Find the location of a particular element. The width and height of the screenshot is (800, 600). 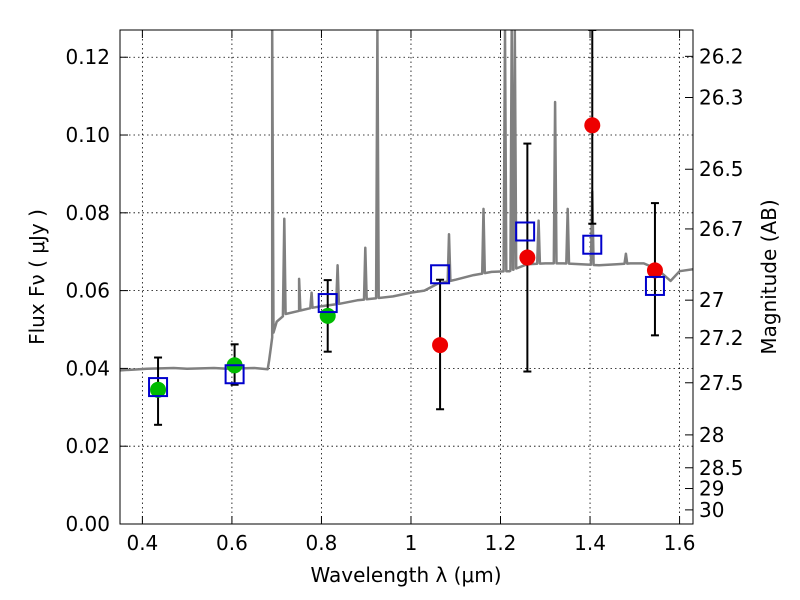

magnitude-tick-label: 27.5 is located at coordinates (721, 383).